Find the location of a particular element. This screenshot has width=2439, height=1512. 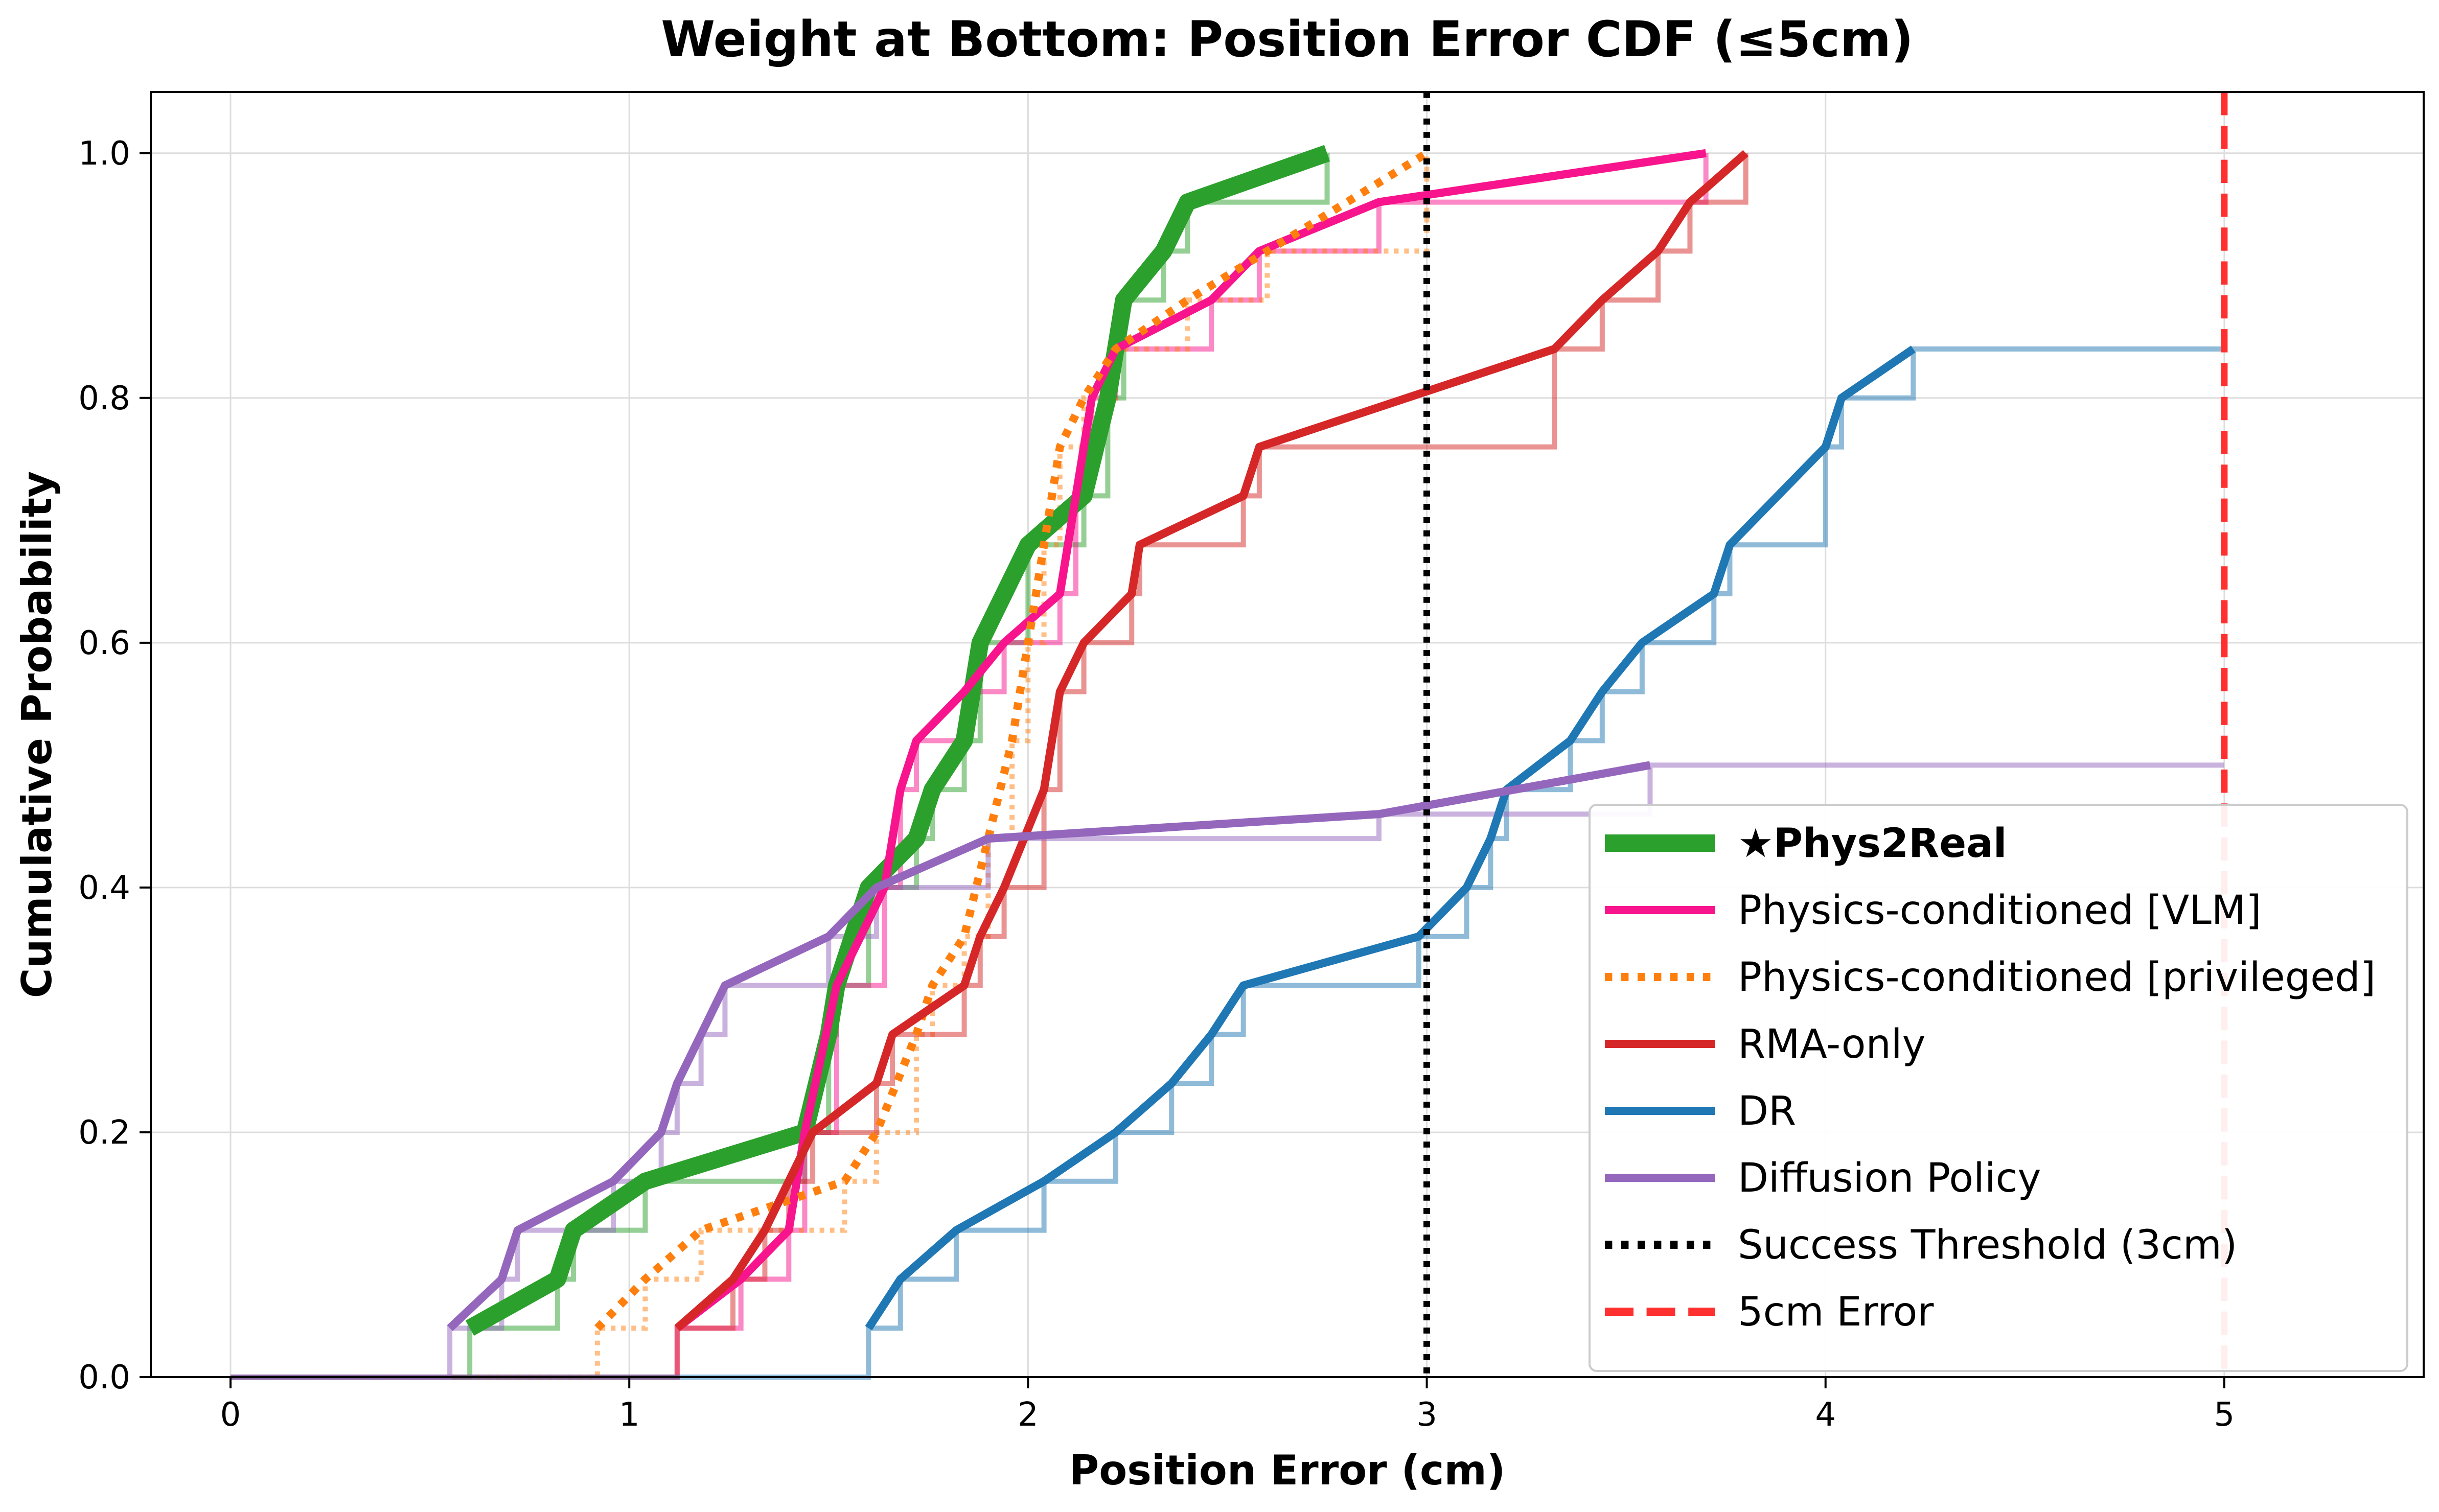

y-tick-label: 0.4 is located at coordinates (104, 888).